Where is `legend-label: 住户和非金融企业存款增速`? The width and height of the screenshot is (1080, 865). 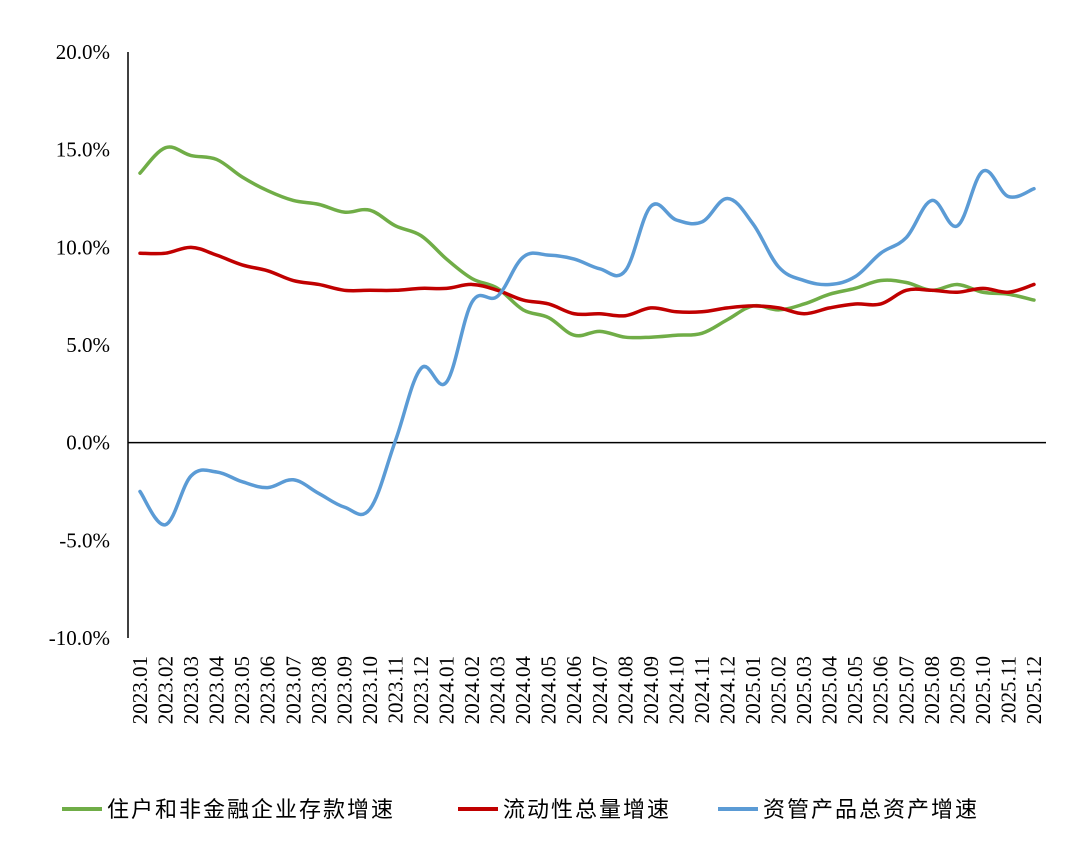 legend-label: 住户和非金融企业存款增速 is located at coordinates (251, 810).